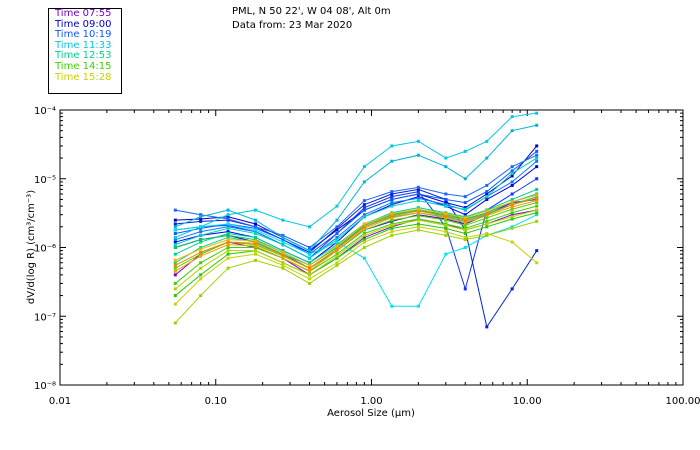 The image size is (700, 450). I want to click on chart-title: PML, N 50 22', W 04 08', Alt 0m, so click(311, 11).